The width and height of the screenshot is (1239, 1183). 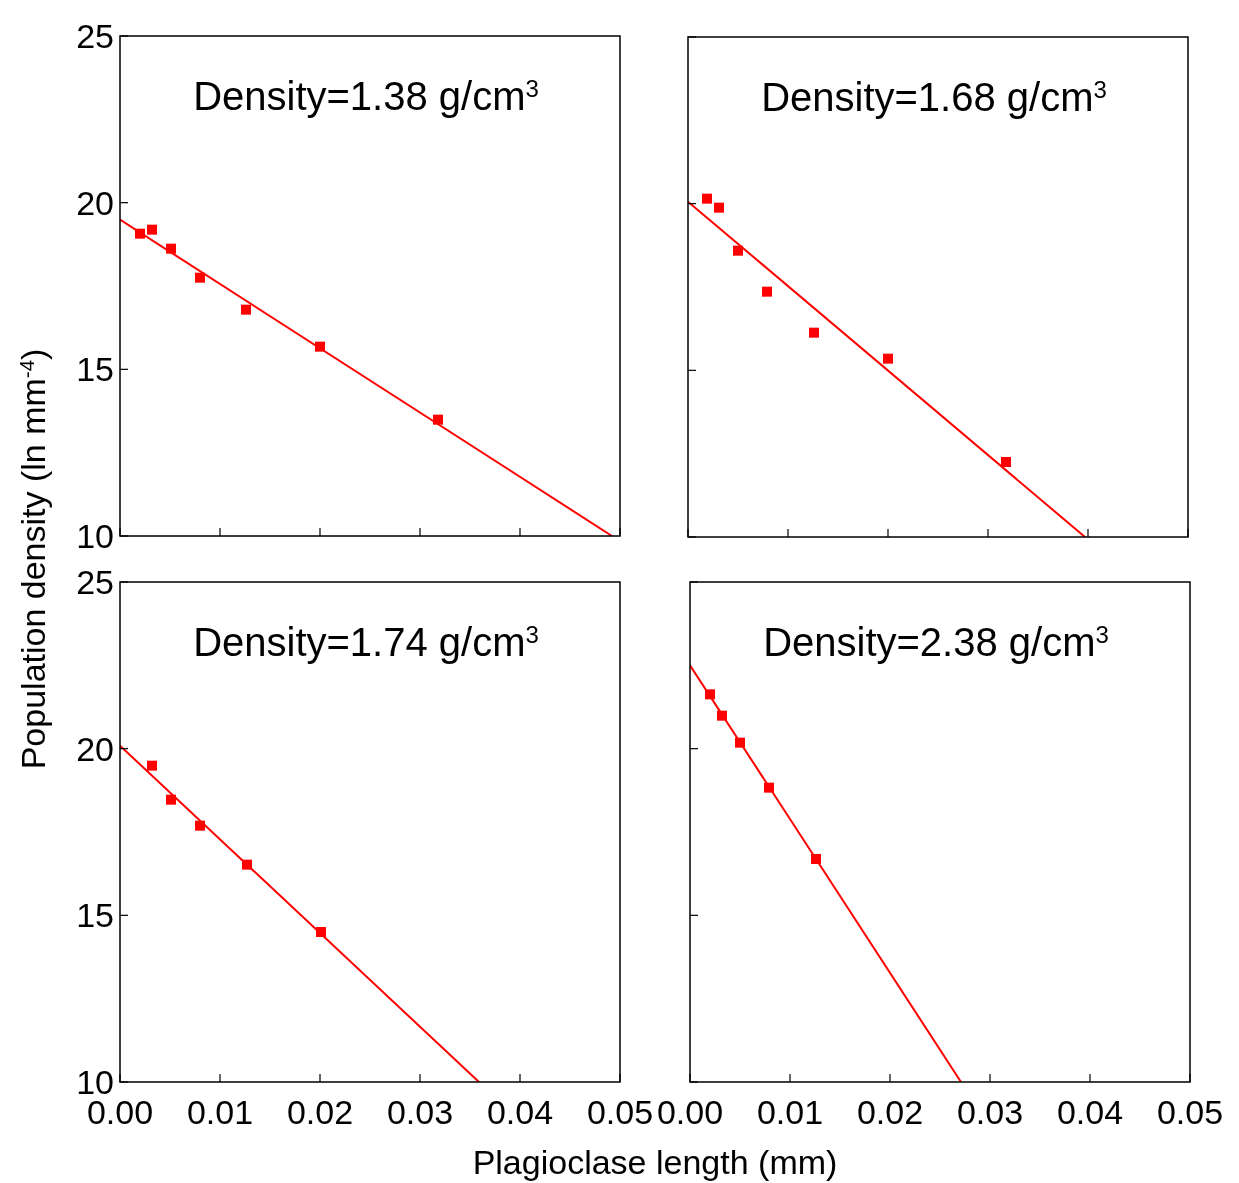 I want to click on x-tick-label: 0.00, so click(x=690, y=1112).